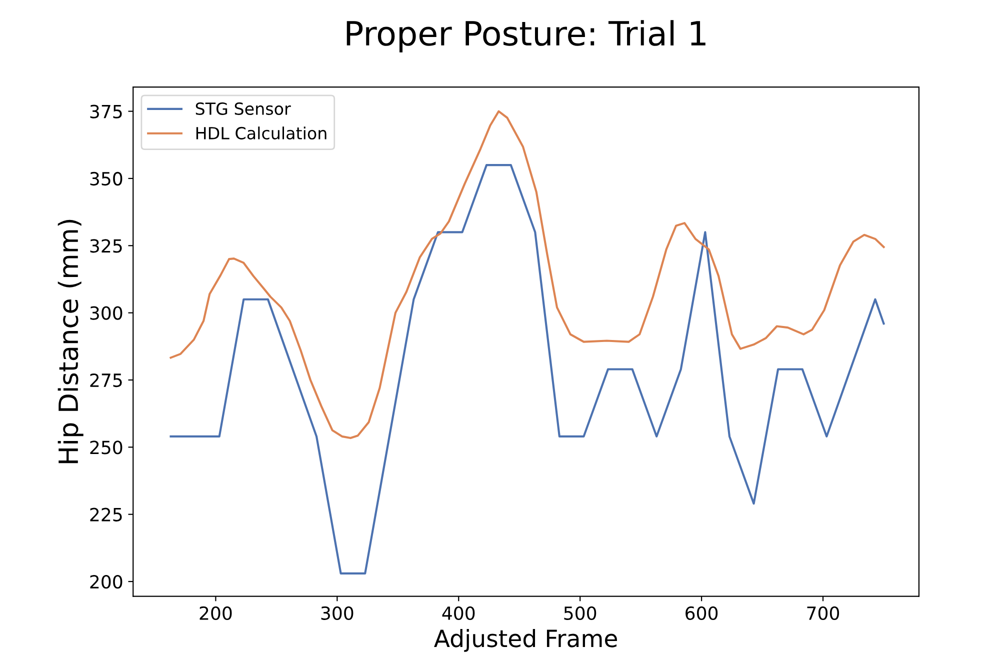 The height and width of the screenshot is (670, 986). What do you see at coordinates (106, 515) in the screenshot?
I see `y-tick-label: 225` at bounding box center [106, 515].